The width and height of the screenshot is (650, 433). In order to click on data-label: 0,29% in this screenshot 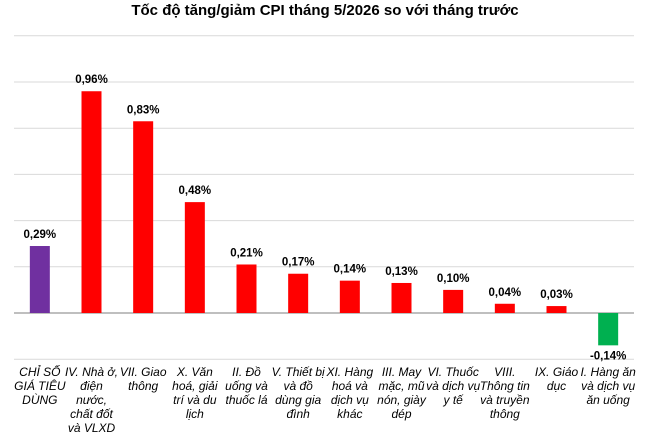, I will do `click(40, 235)`.